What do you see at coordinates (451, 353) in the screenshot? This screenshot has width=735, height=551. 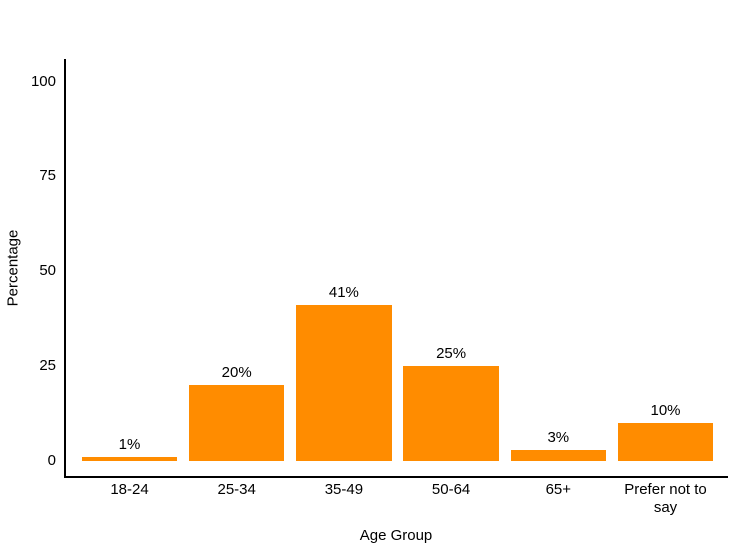 I see `bar-value-label: 25%` at bounding box center [451, 353].